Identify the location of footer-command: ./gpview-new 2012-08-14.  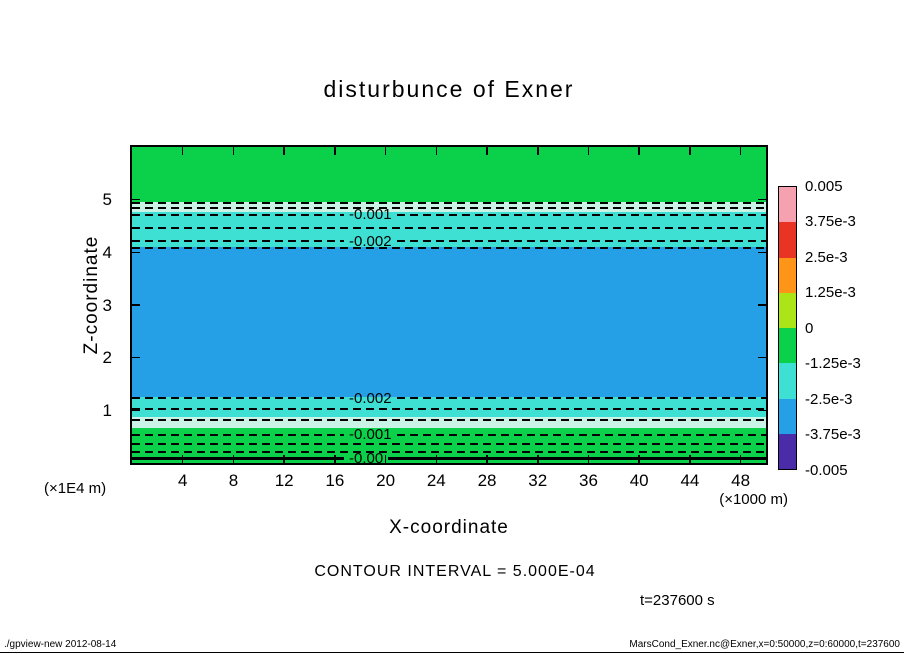
(60, 644).